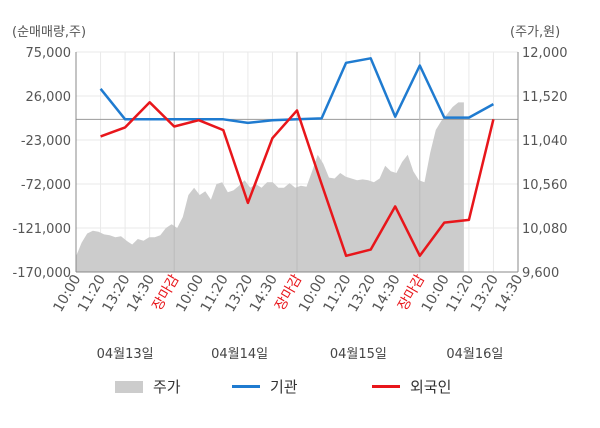 This screenshot has width=600, height=428. What do you see at coordinates (545, 185) in the screenshot?
I see `right-tick-label: 10,560` at bounding box center [545, 185].